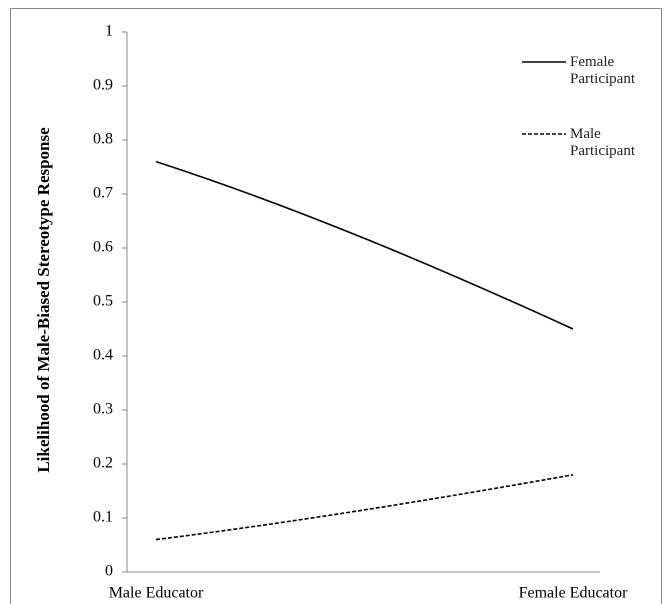 Image resolution: width=671 pixels, height=604 pixels. I want to click on y-tick-label: 0.7, so click(103, 193).